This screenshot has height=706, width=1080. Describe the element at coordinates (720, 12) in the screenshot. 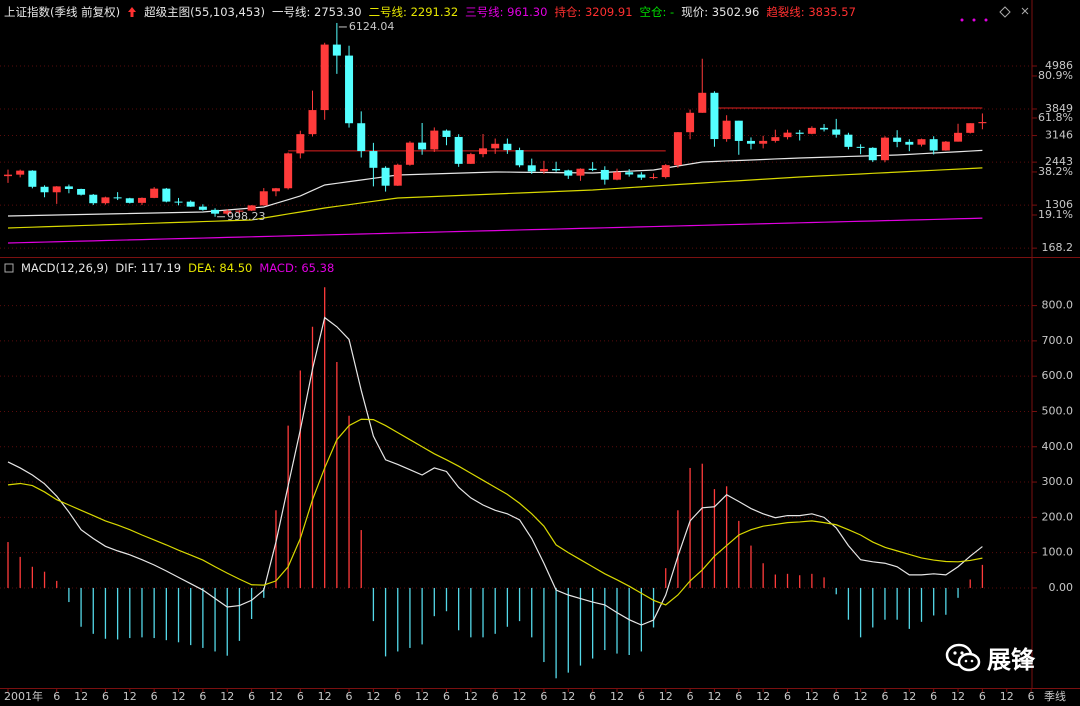

I see `header-item: 现价: 3502.96` at that location.